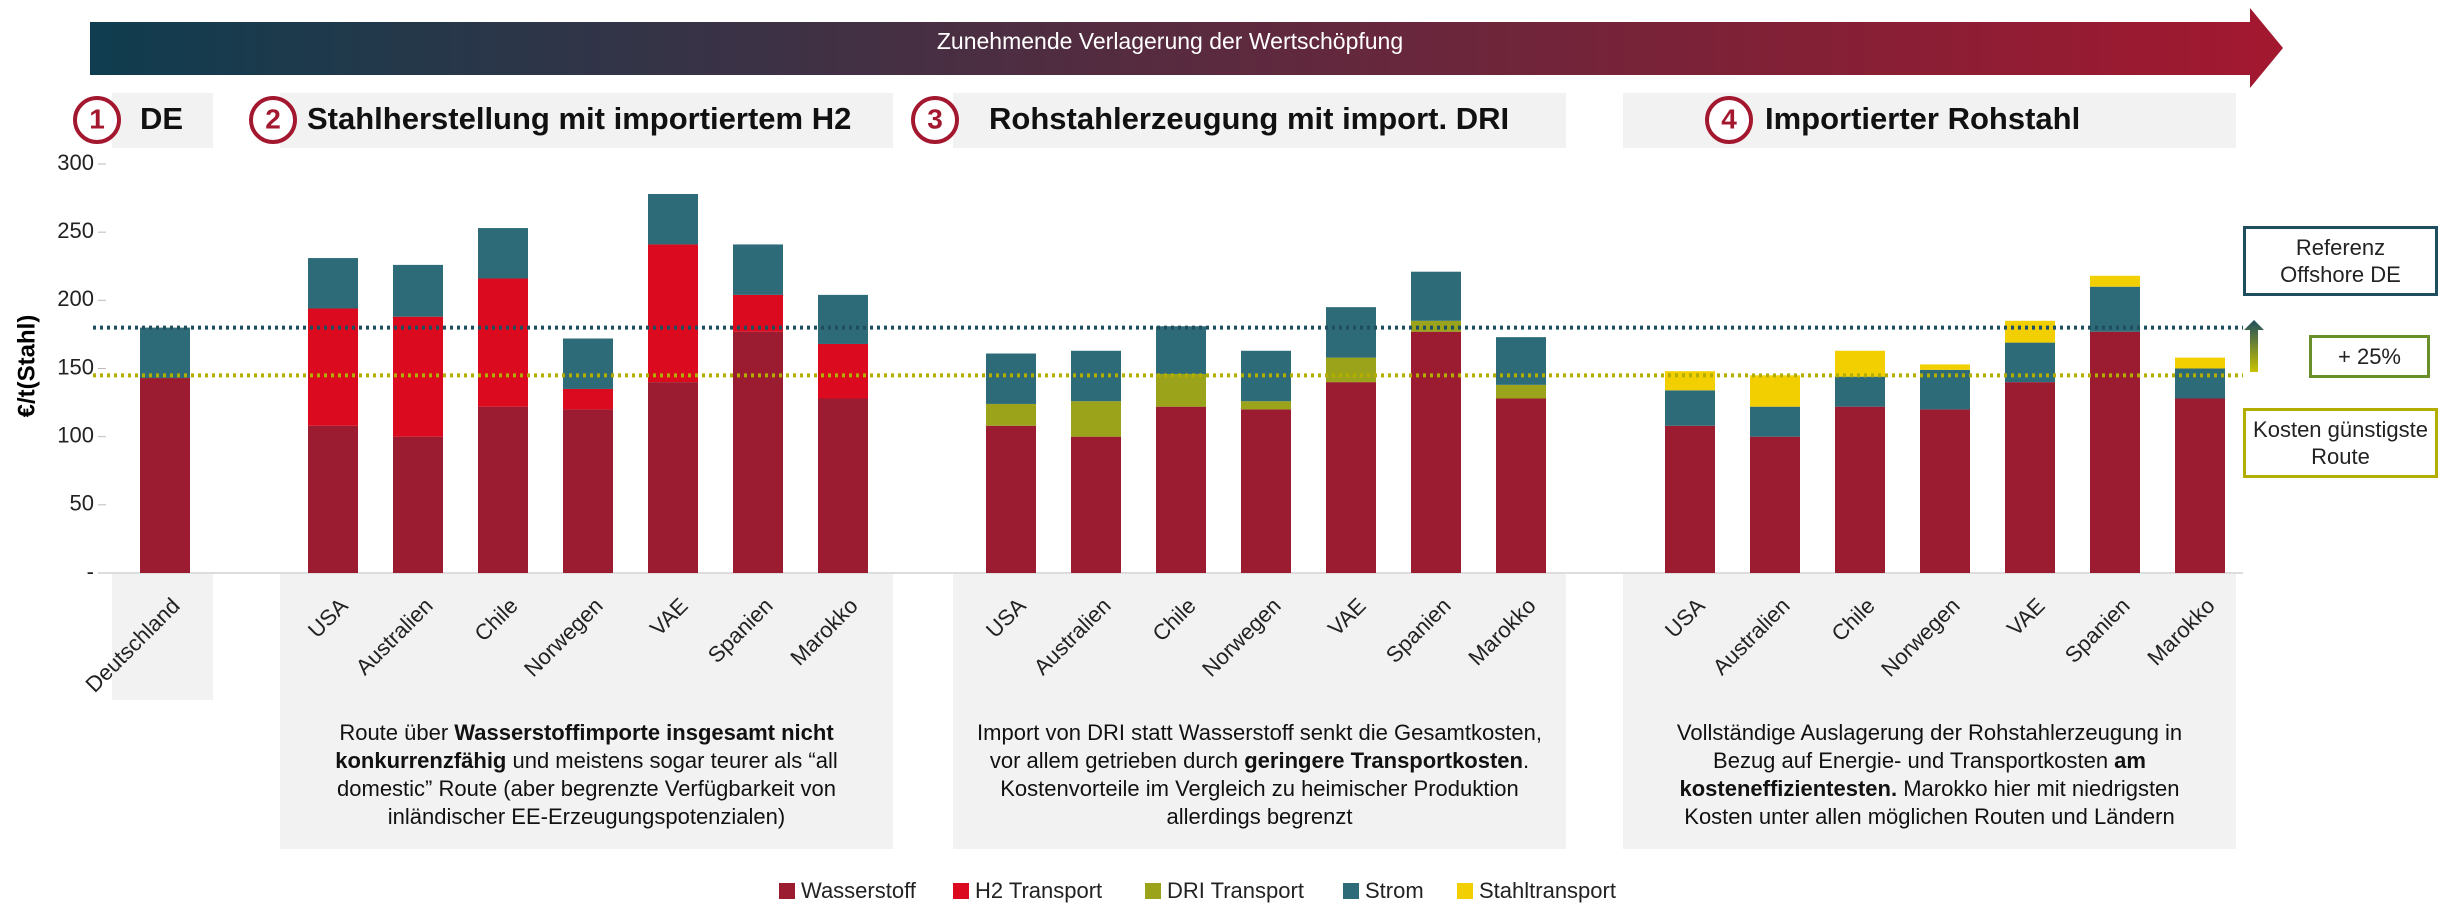 This screenshot has height=905, width=2443. What do you see at coordinates (75, 162) in the screenshot?
I see `y-tick-label: 300` at bounding box center [75, 162].